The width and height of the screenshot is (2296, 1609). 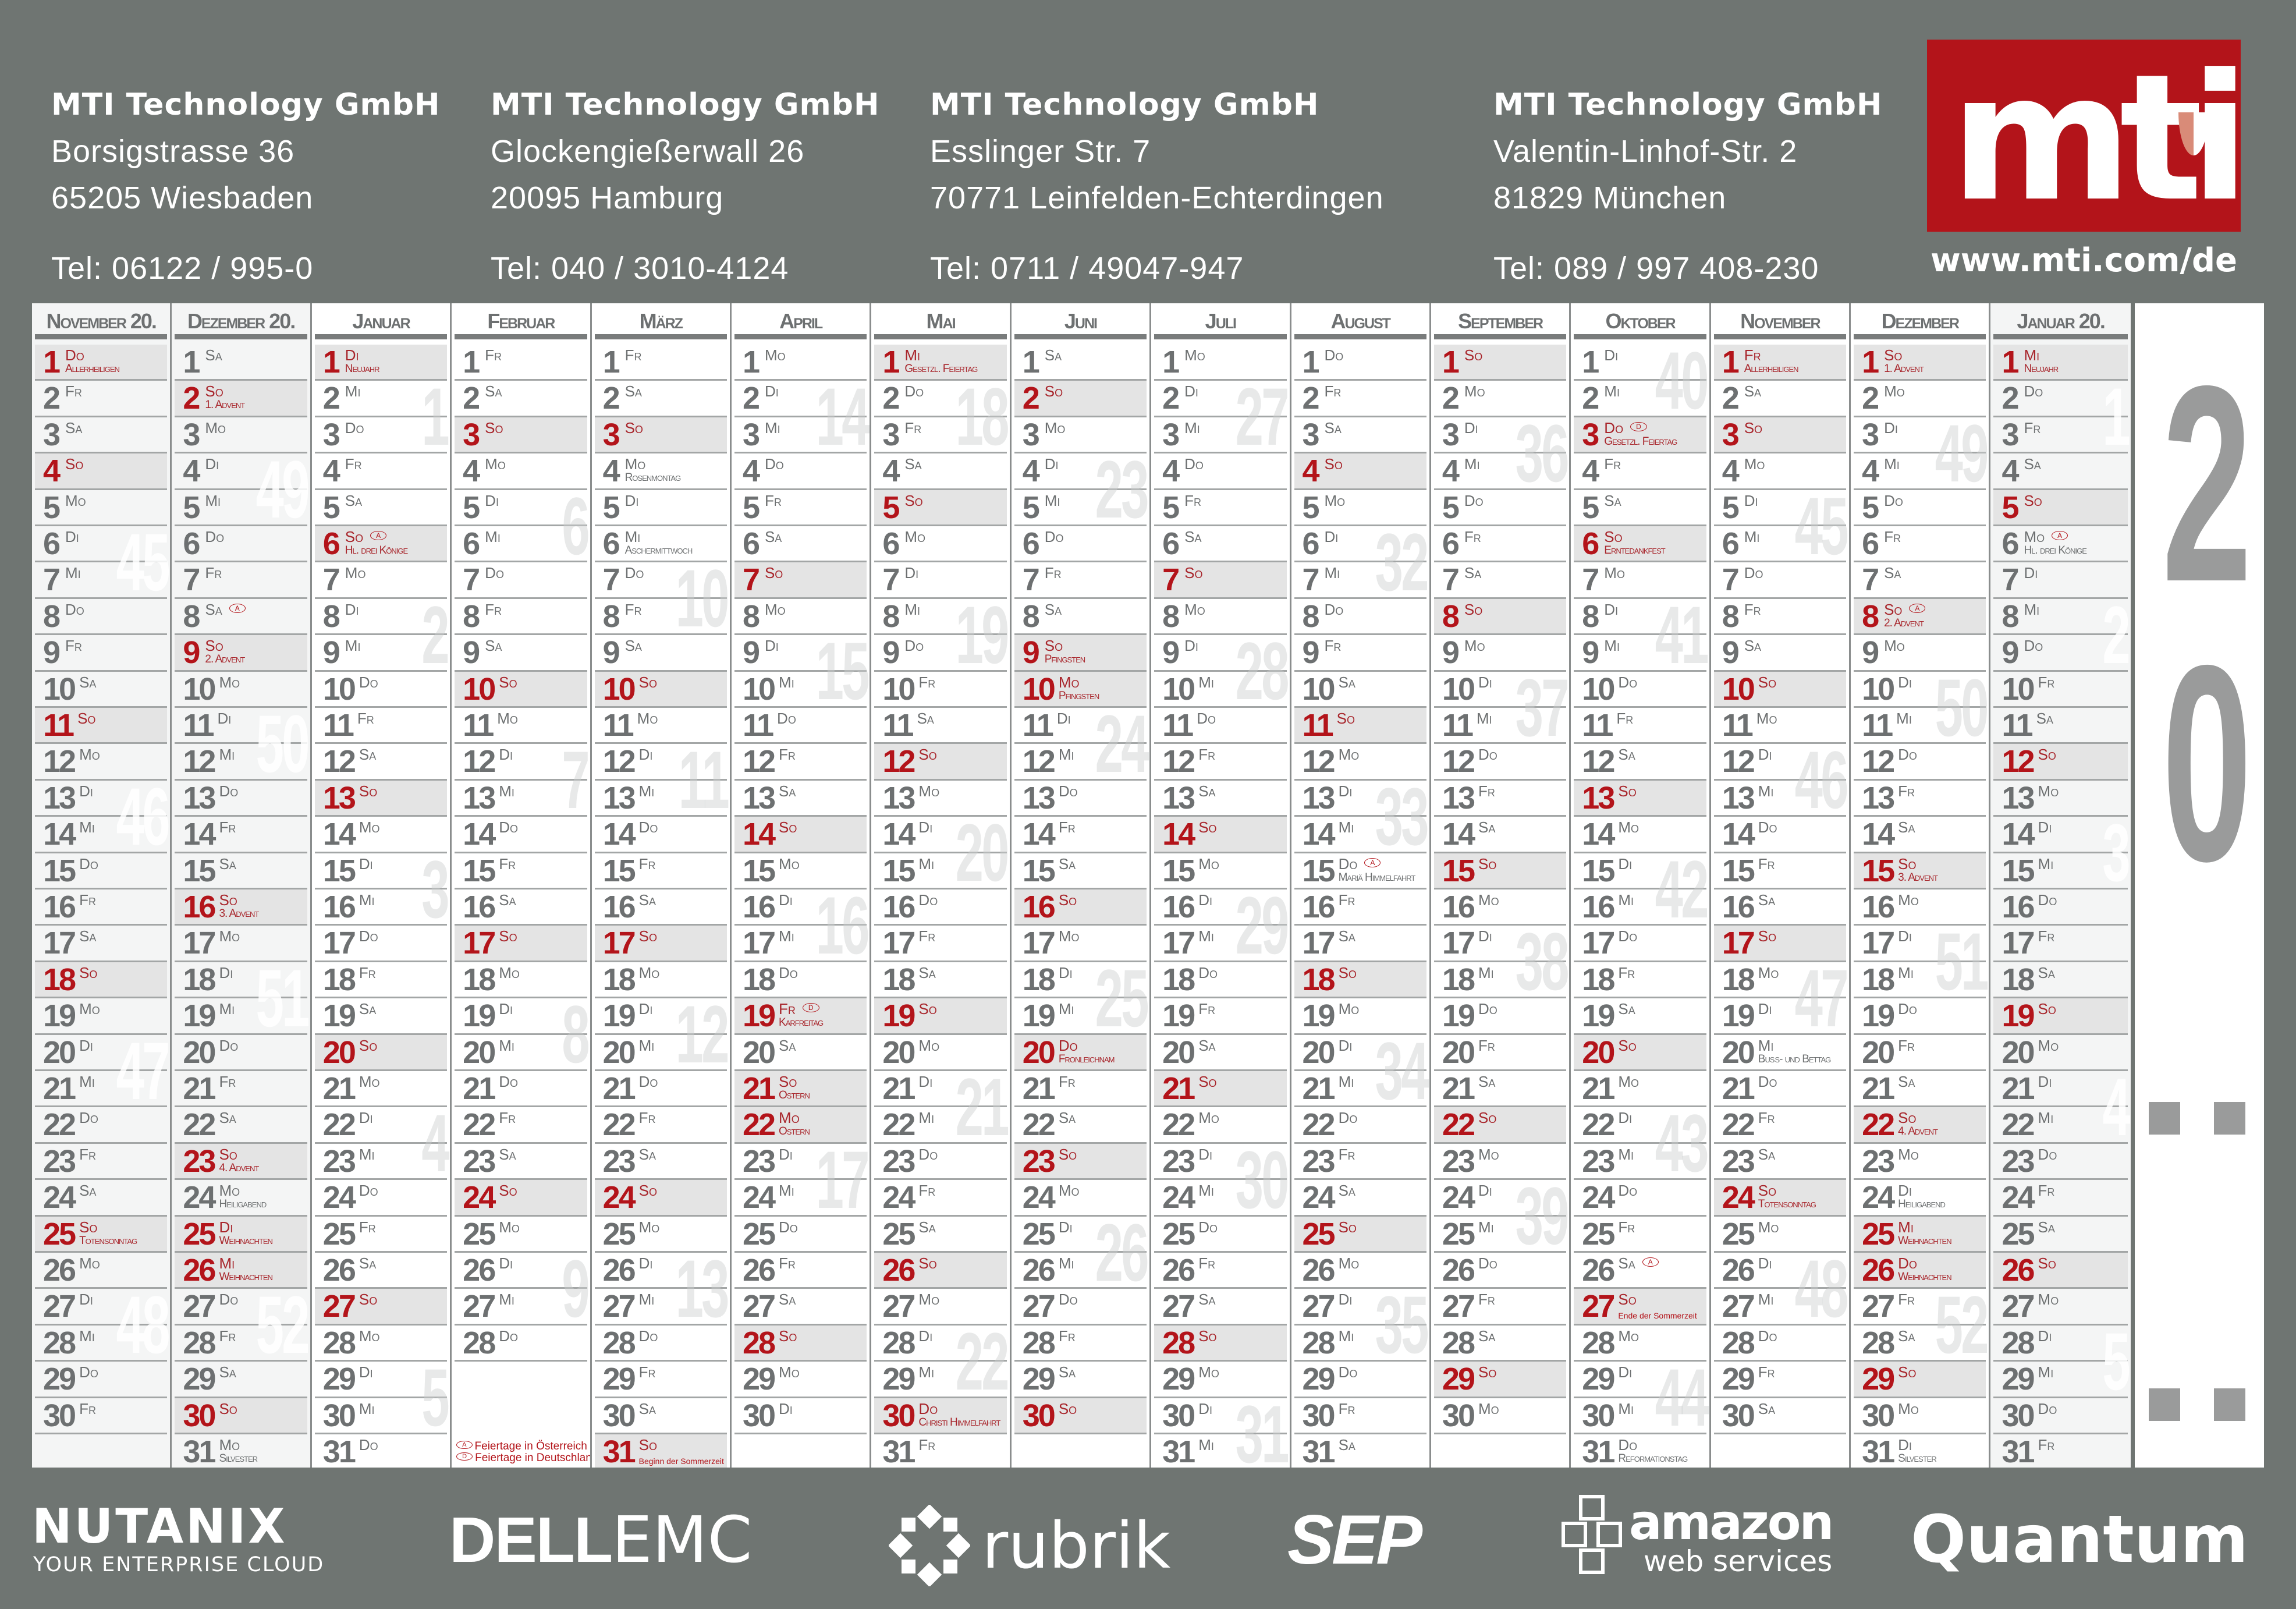 What do you see at coordinates (1220, 835) in the screenshot?
I see `day-row: 14 So` at bounding box center [1220, 835].